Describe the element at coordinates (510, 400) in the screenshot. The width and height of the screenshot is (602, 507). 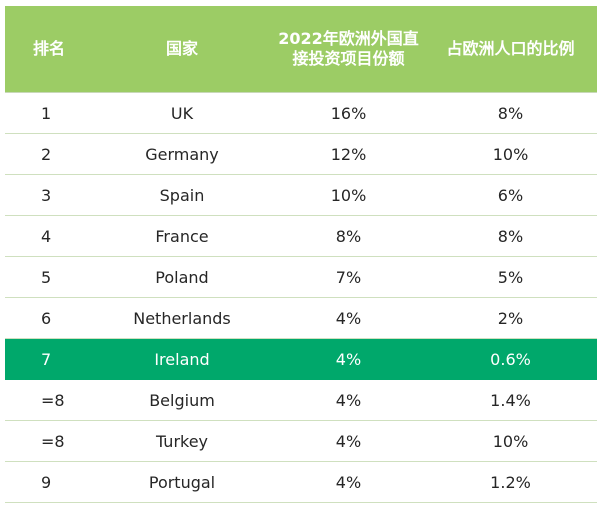
I see `population-share-cell: 1.4%` at that location.